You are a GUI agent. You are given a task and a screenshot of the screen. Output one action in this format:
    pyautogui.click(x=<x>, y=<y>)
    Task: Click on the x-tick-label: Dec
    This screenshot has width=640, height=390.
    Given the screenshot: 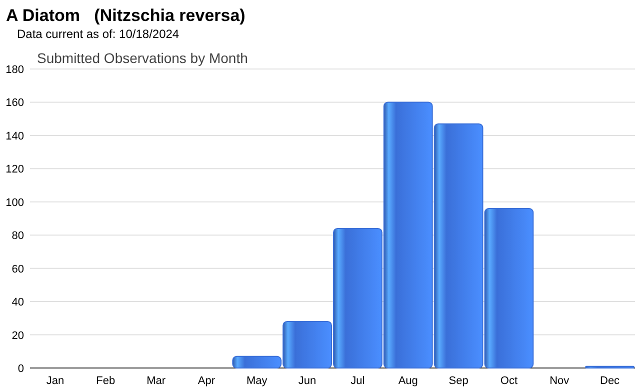 What is the action you would take?
    pyautogui.click(x=610, y=381)
    